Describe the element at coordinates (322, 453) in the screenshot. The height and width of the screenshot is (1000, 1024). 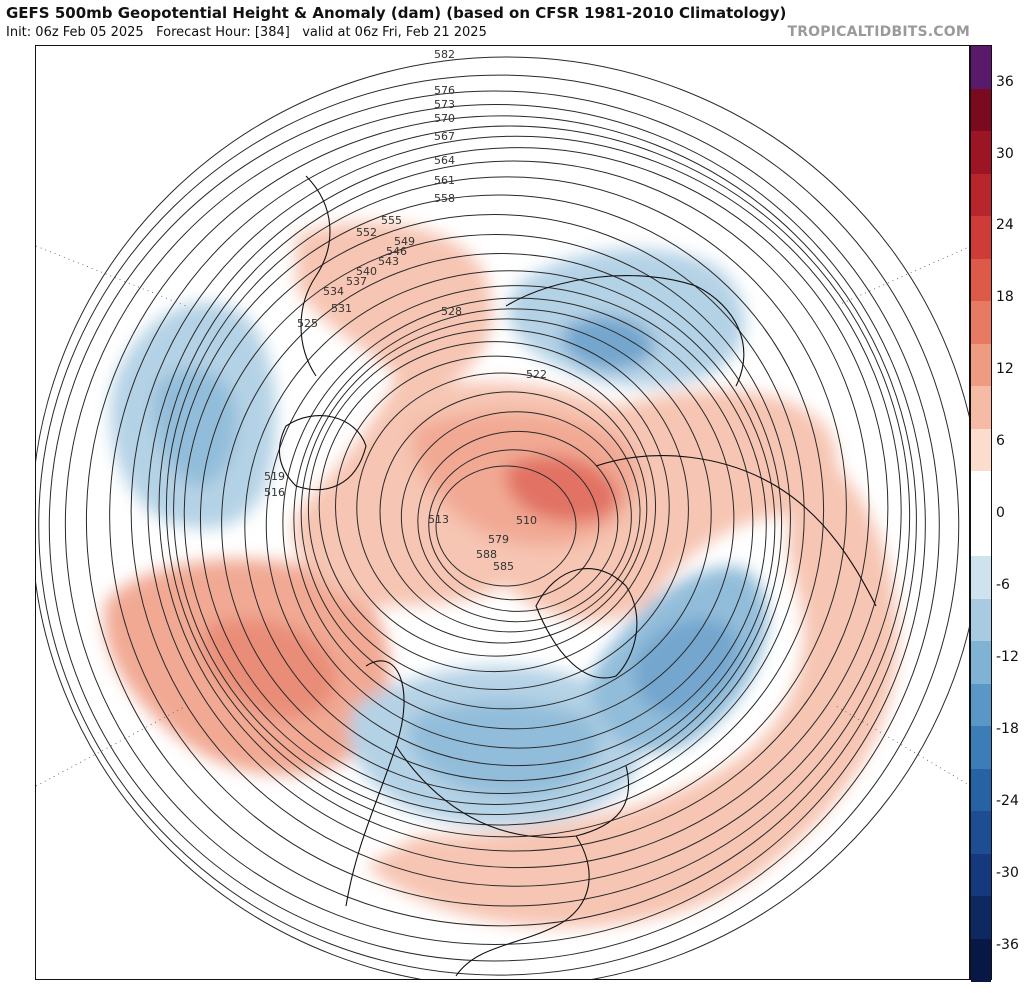
I see `coastline-alaska` at that location.